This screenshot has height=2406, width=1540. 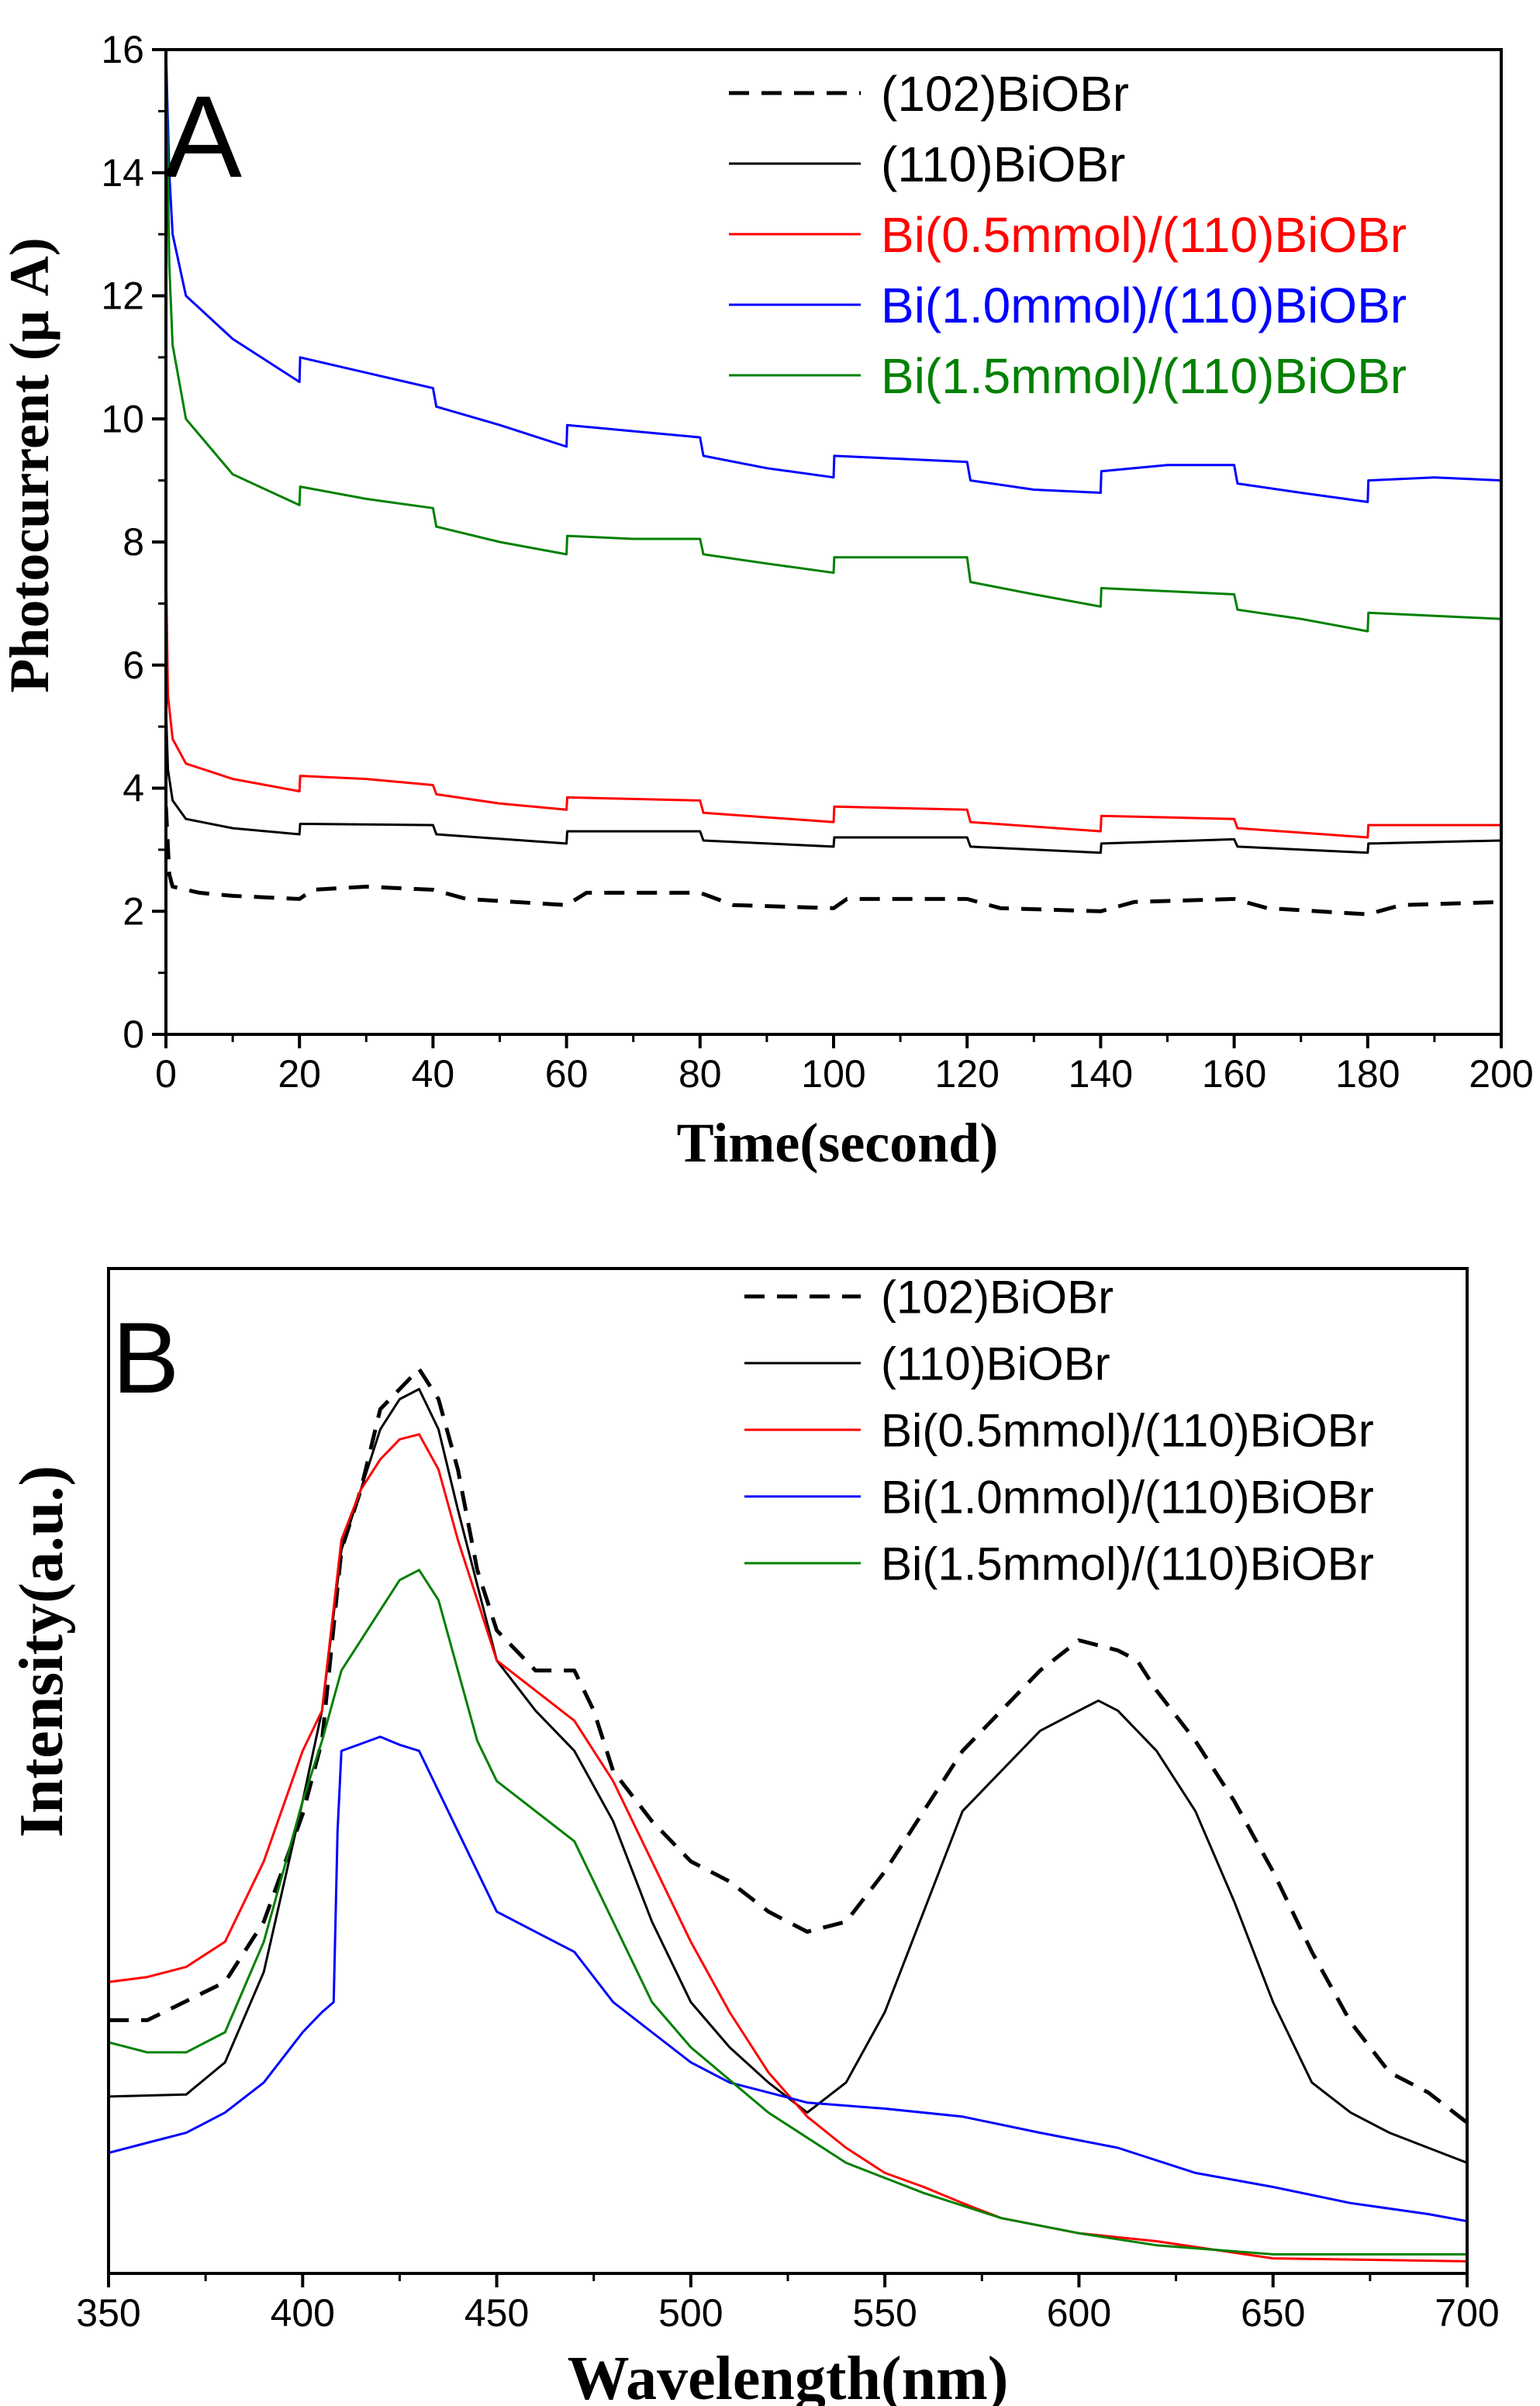 What do you see at coordinates (1467, 2313) in the screenshot?
I see `x-tick-label: 700` at bounding box center [1467, 2313].